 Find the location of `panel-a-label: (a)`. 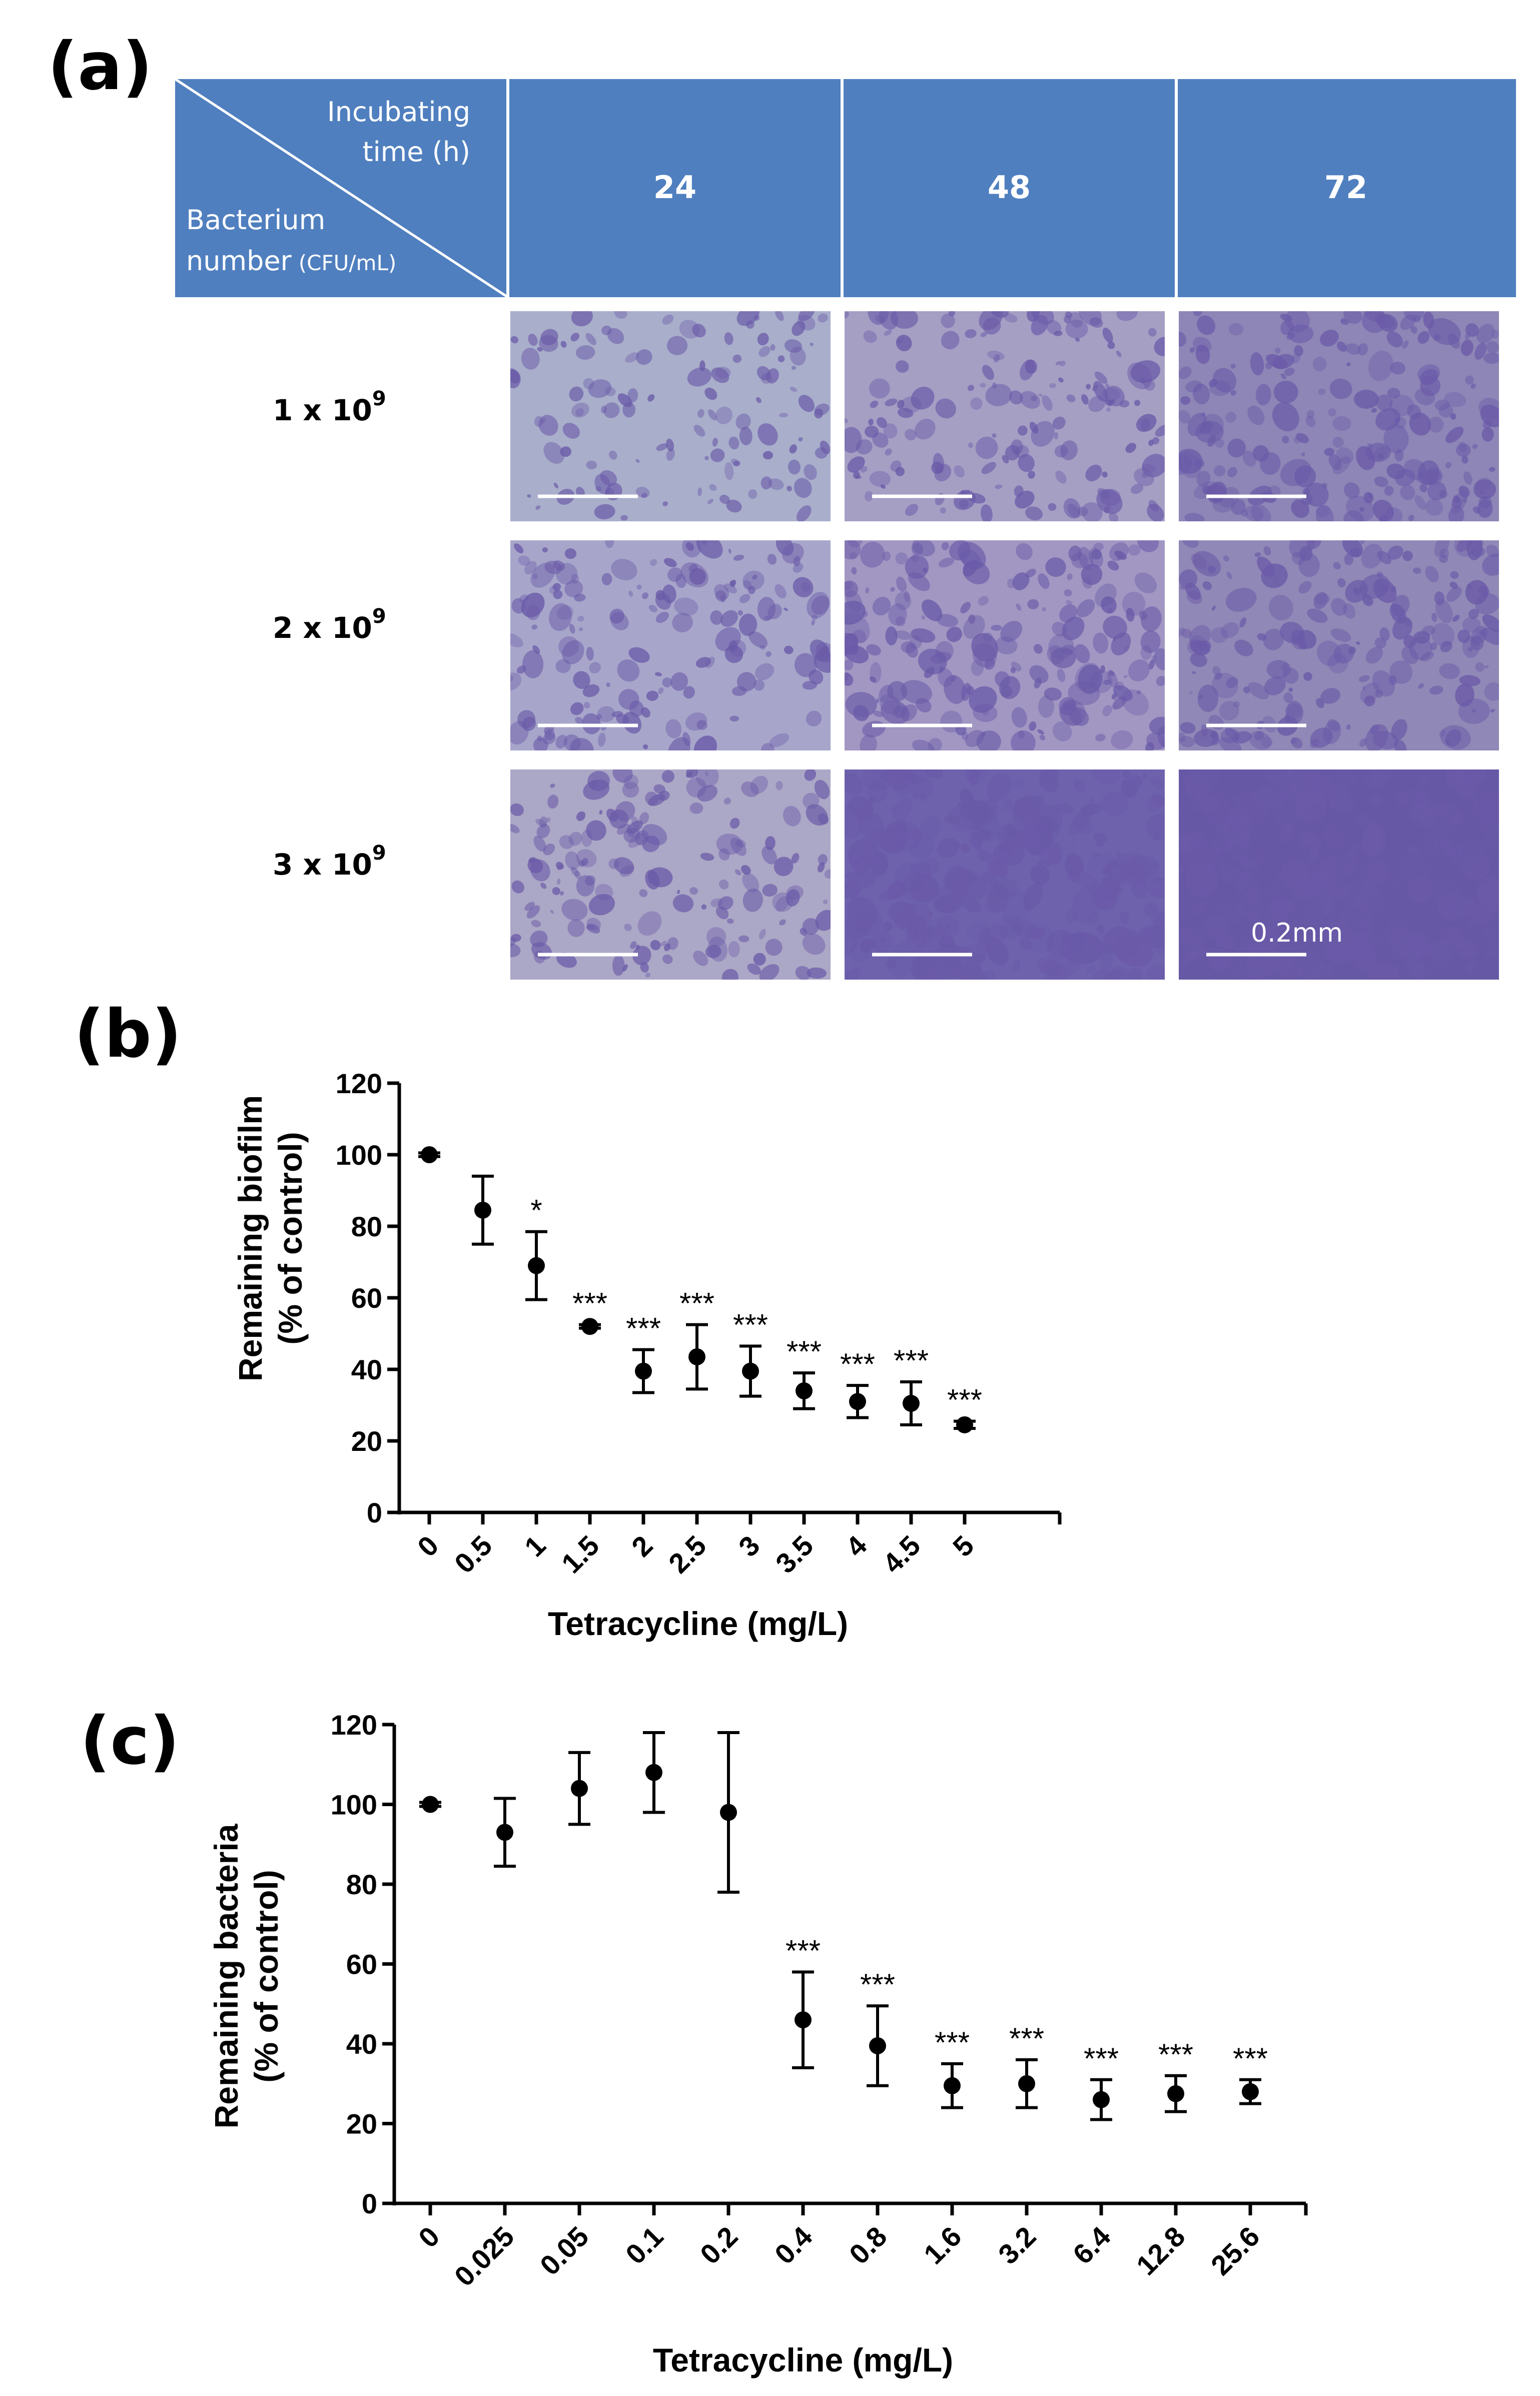

panel-a-label: (a) is located at coordinates (100, 66).